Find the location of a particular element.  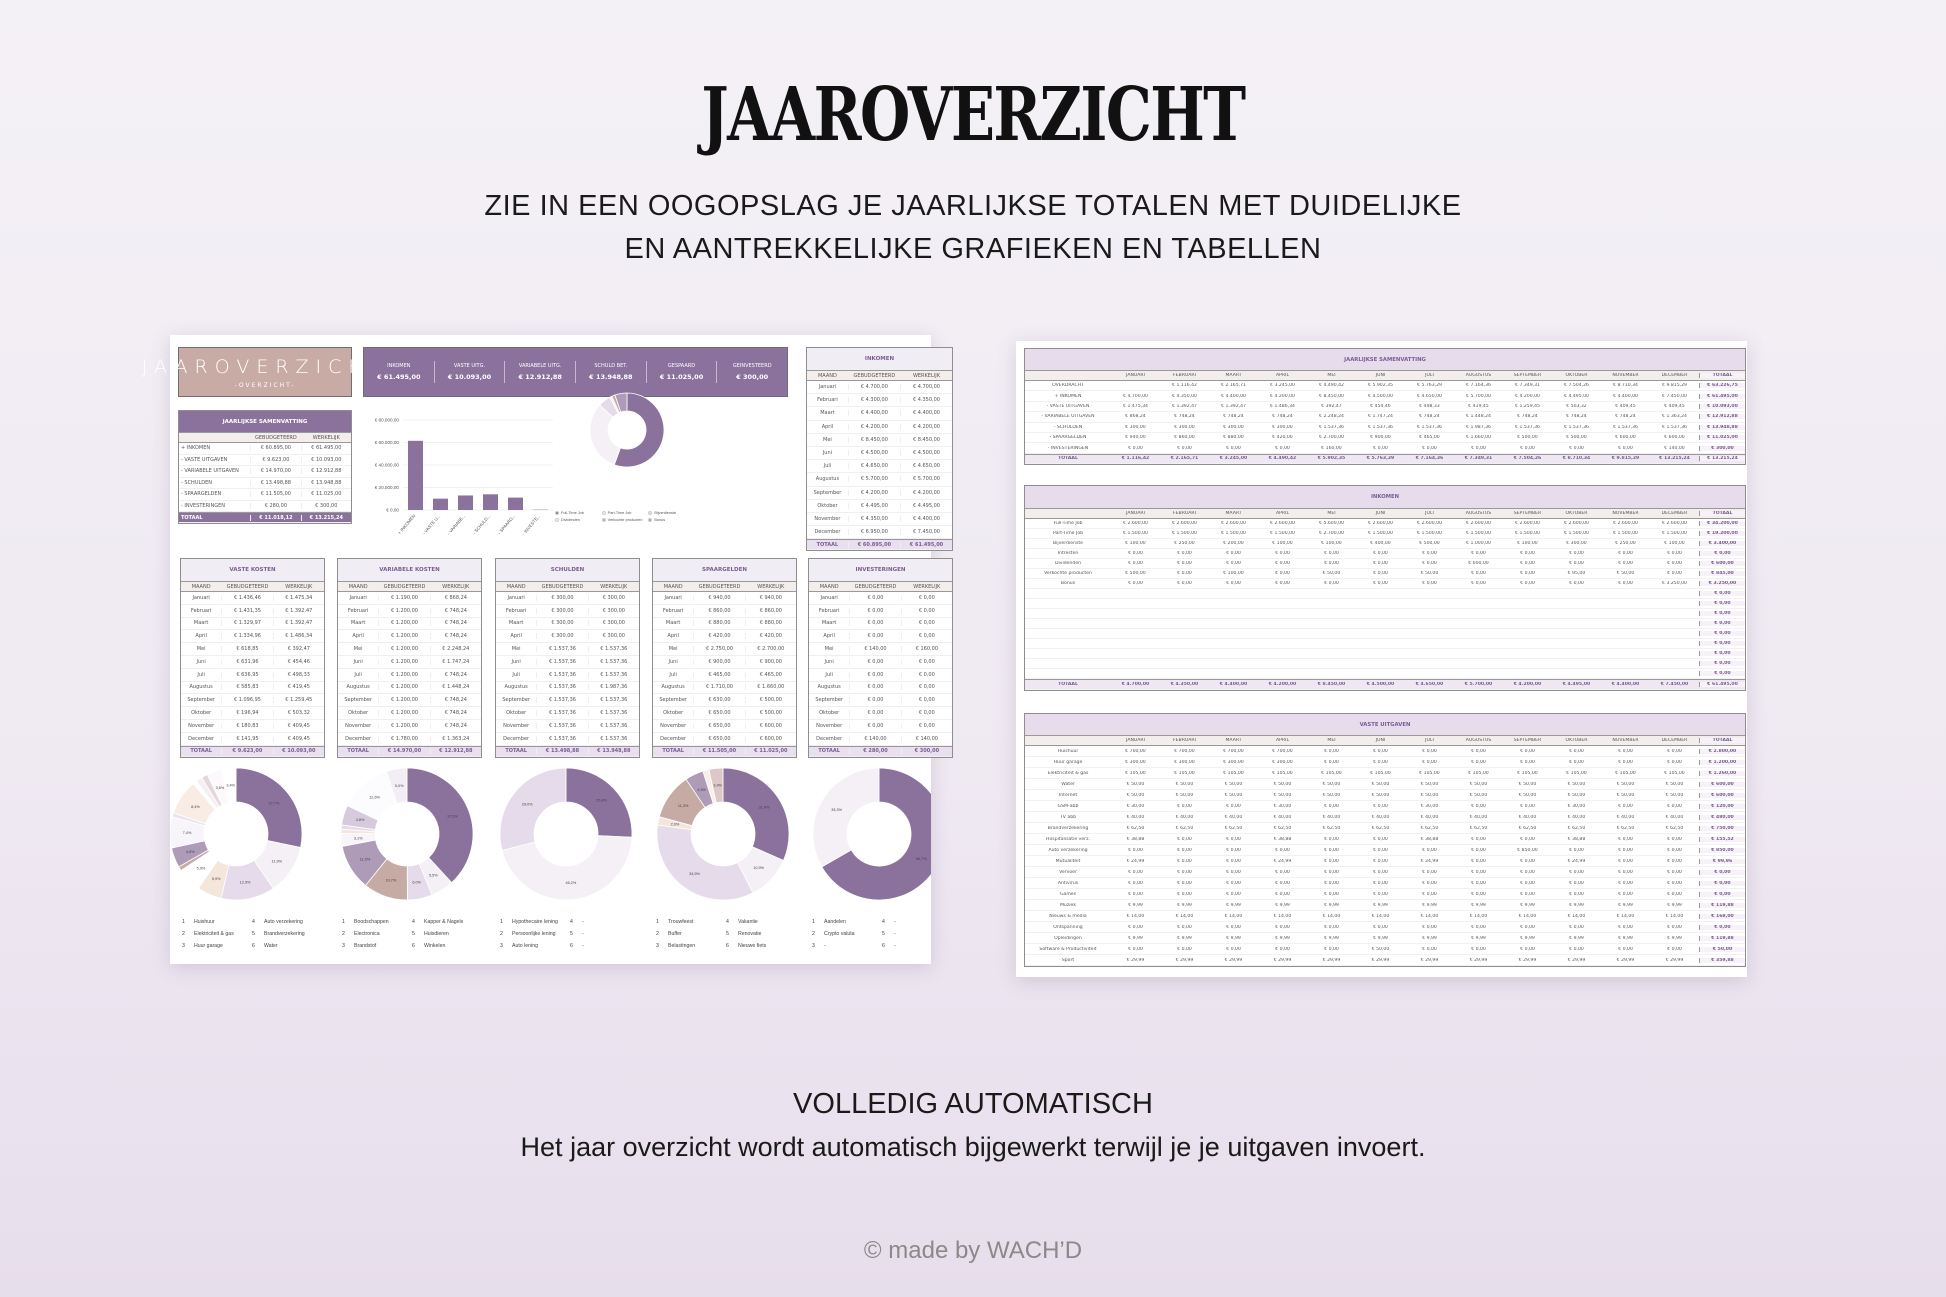

legend-label: Brandverzekering is located at coordinates (284, 934).